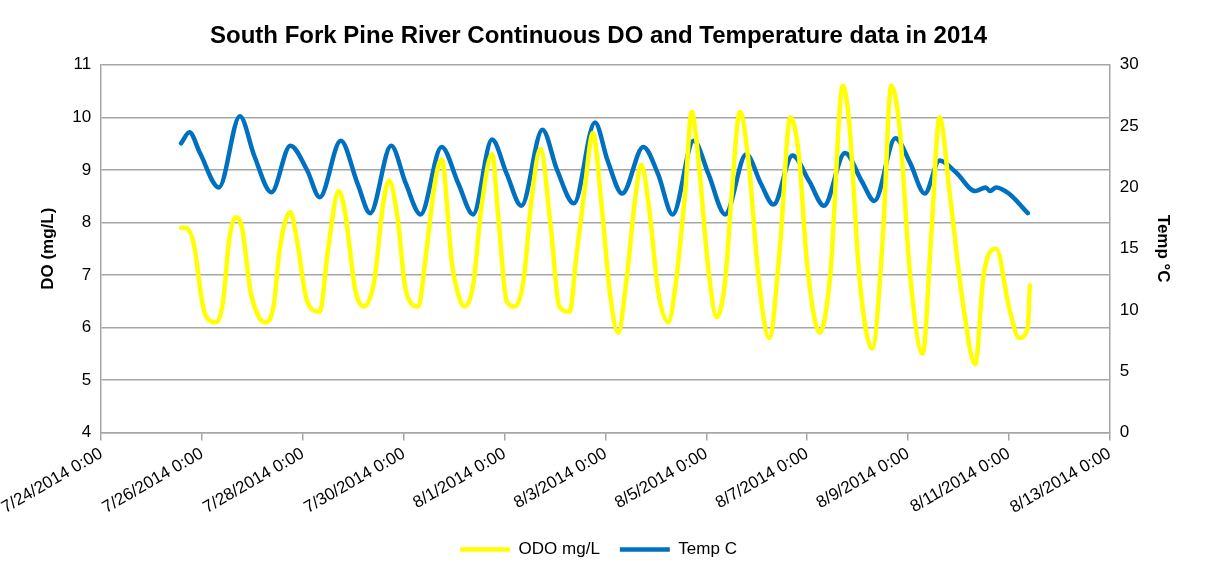  I want to click on y2-tick-label: 10, so click(1129, 309).